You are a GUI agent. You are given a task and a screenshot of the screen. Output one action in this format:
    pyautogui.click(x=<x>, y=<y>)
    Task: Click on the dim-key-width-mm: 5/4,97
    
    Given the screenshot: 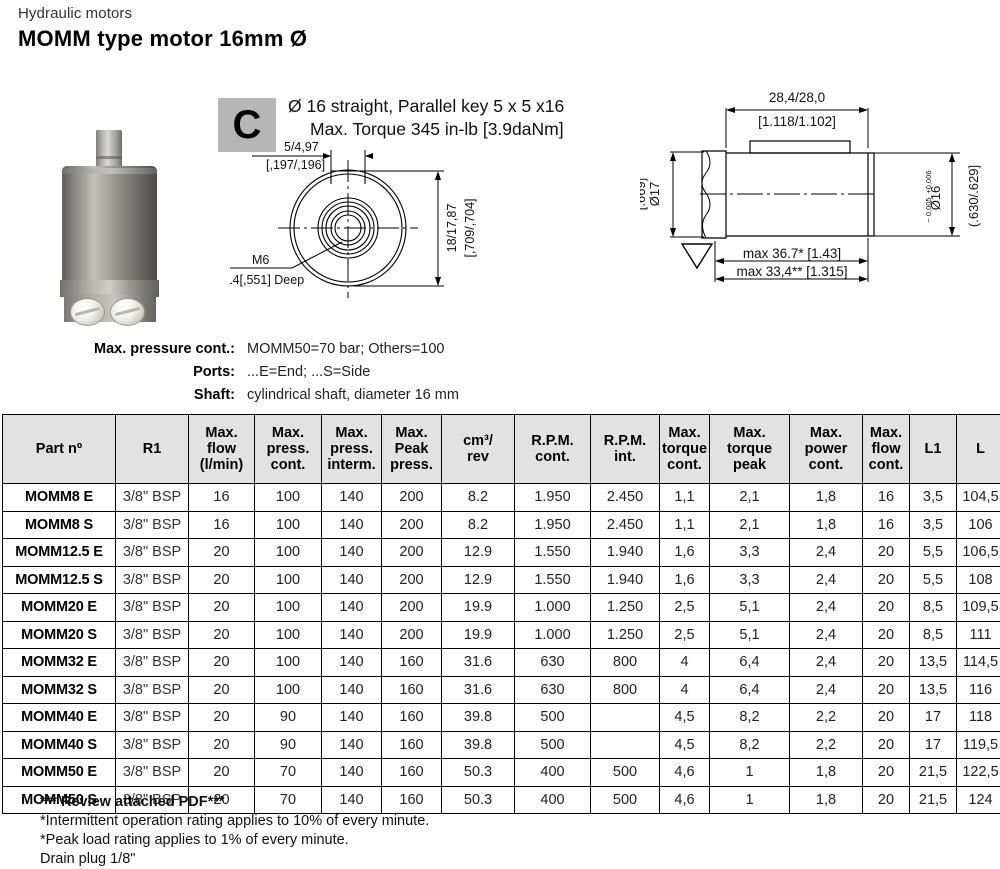 What is the action you would take?
    pyautogui.click(x=301, y=147)
    